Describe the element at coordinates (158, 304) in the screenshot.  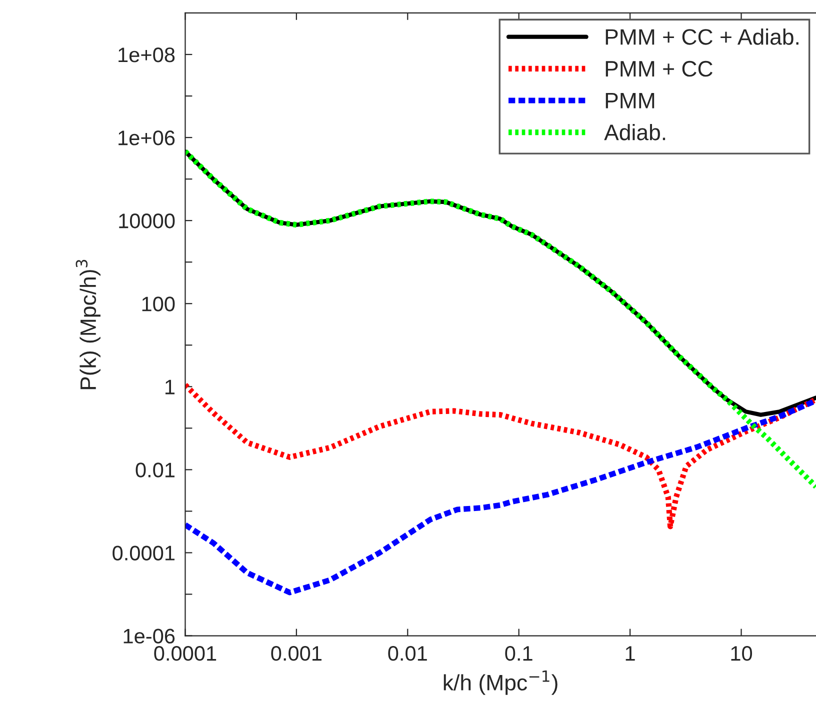
I see `y-tick-label: 100` at that location.